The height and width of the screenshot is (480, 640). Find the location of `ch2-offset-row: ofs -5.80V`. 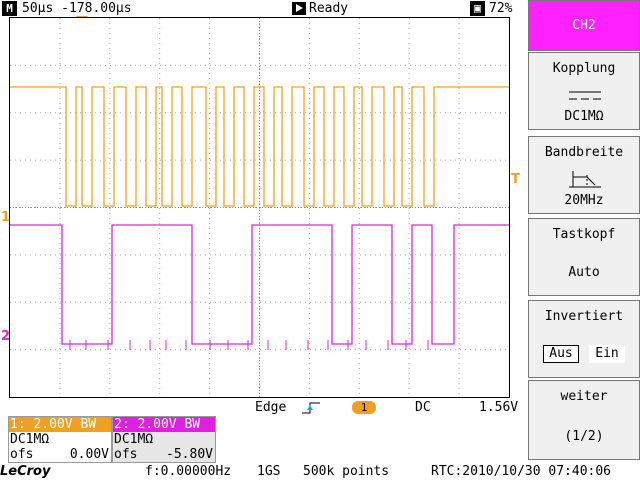

ch2-offset-row: ofs -5.80V is located at coordinates (164, 454).